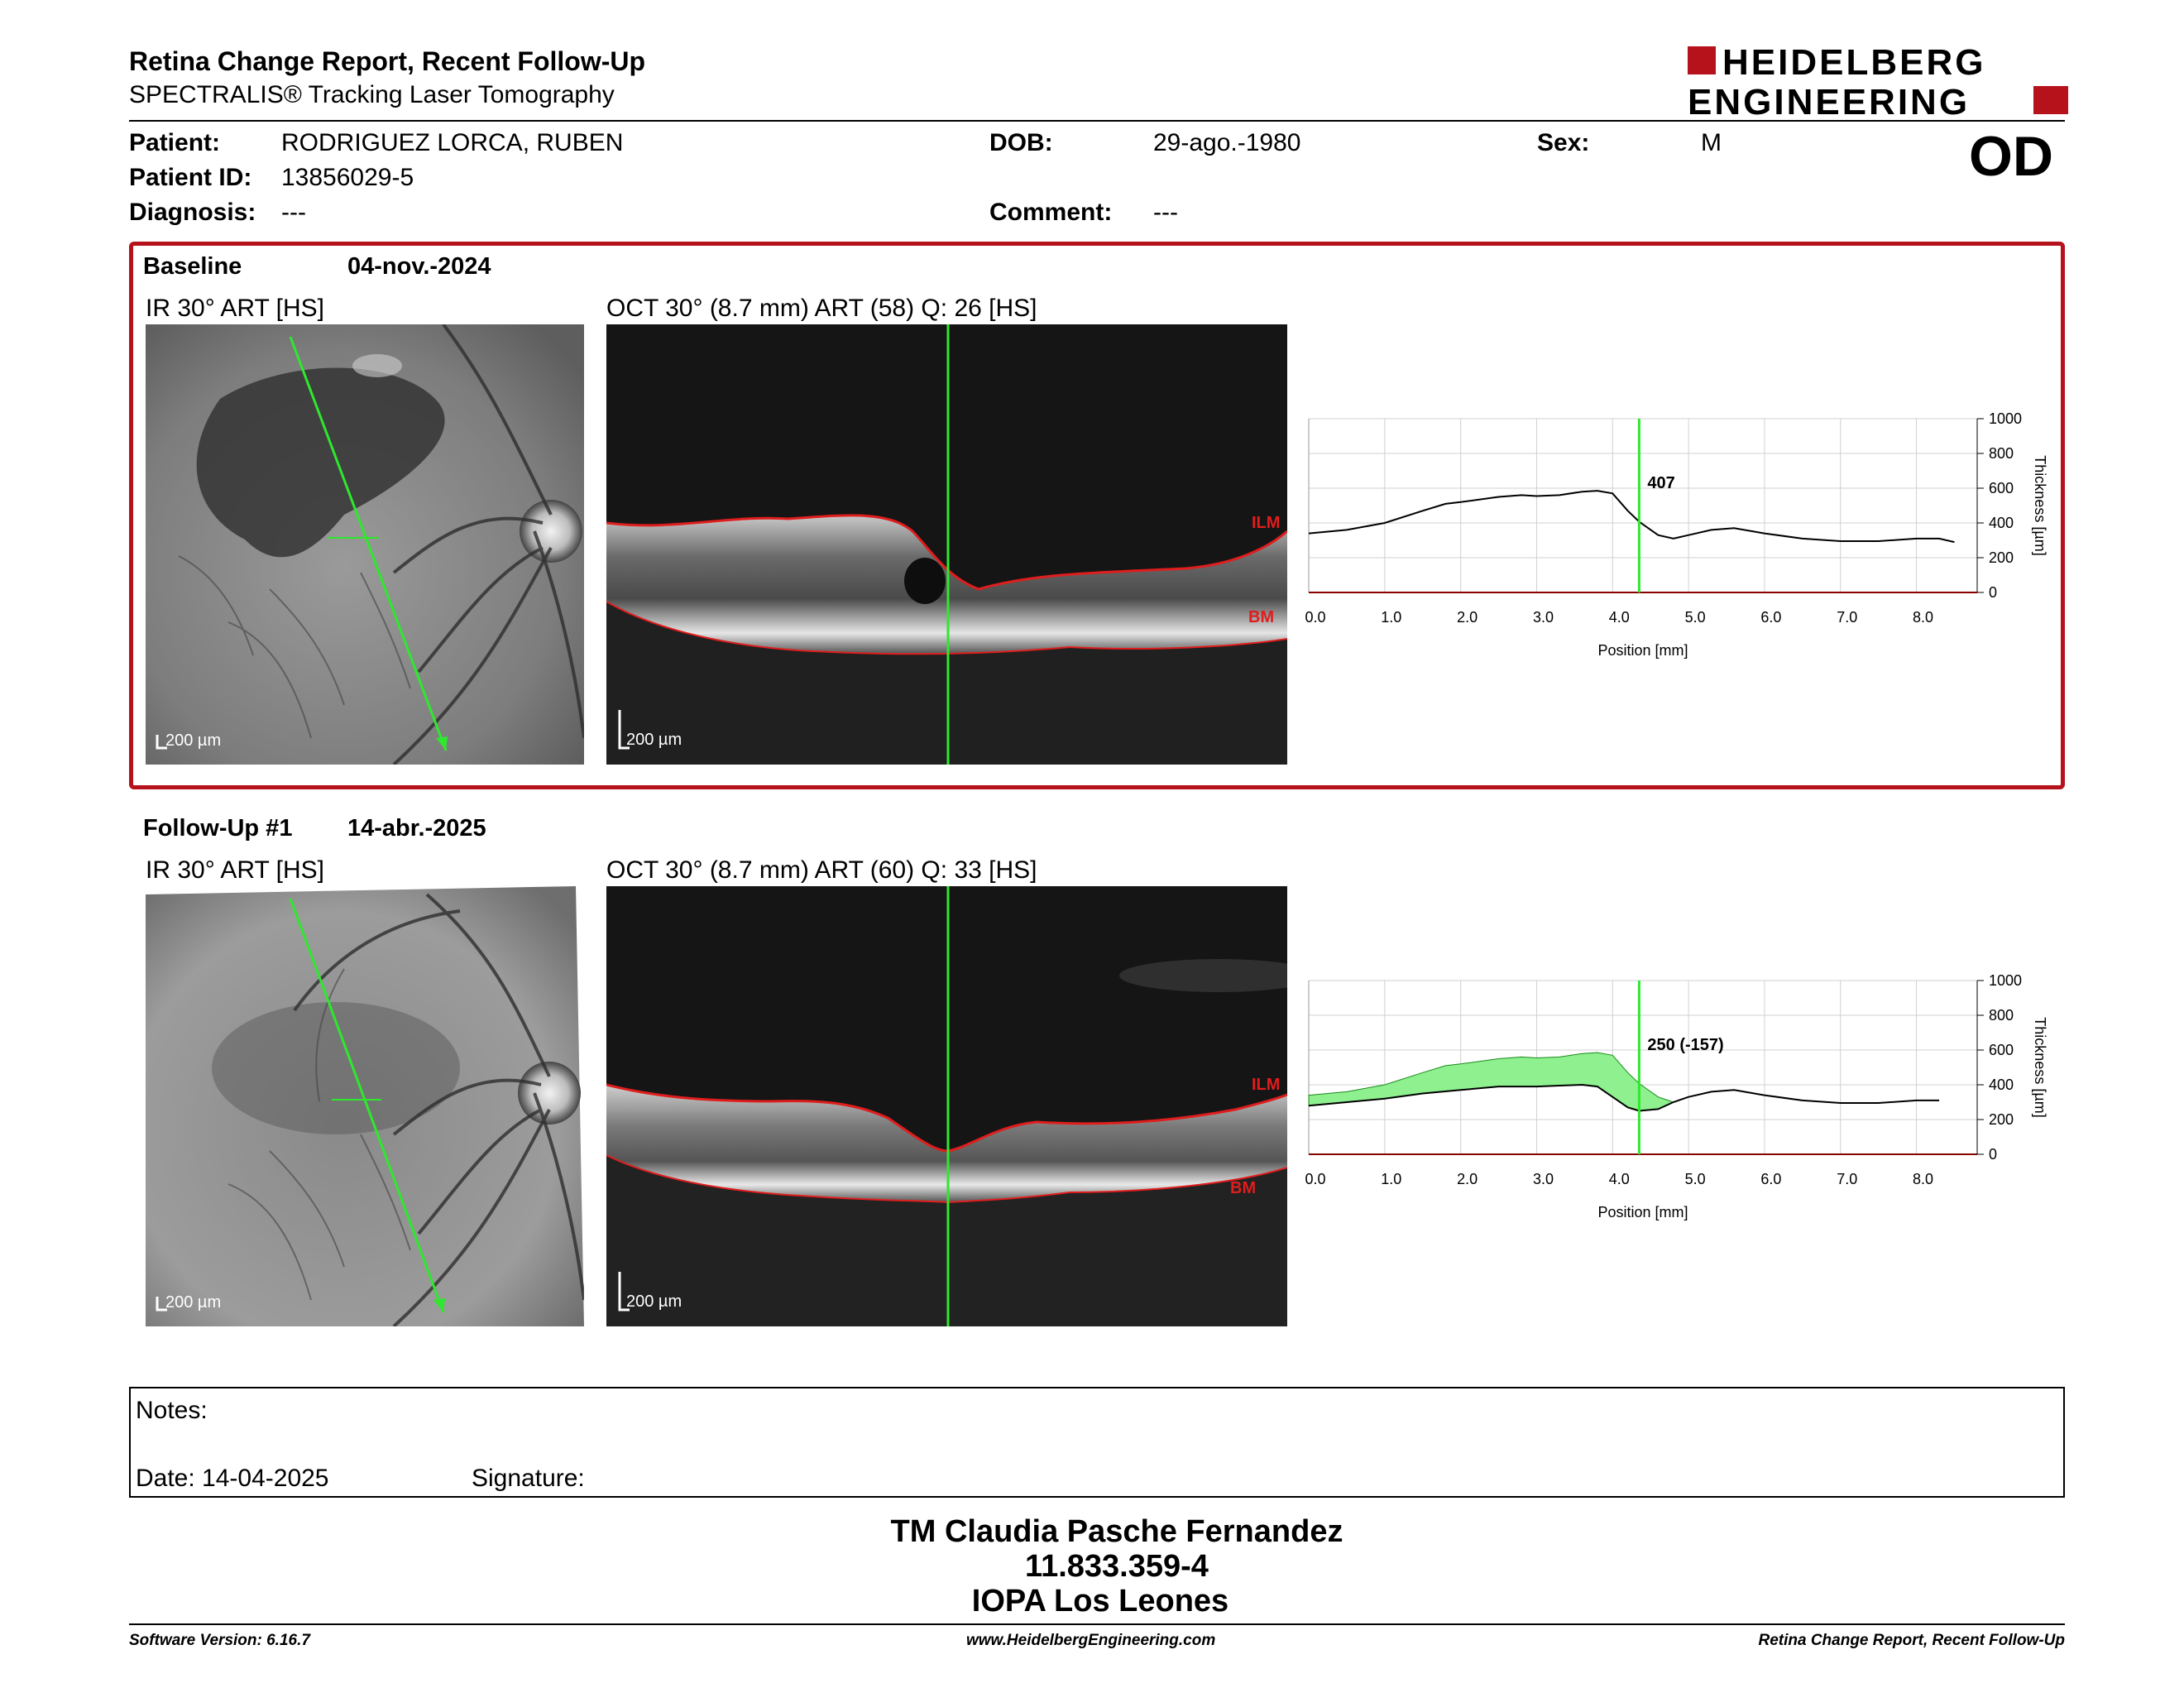 This screenshot has height=1688, width=2184. Describe the element at coordinates (235, 870) in the screenshot. I see `followup-ir-label: IR 30° ART [HS]` at that location.